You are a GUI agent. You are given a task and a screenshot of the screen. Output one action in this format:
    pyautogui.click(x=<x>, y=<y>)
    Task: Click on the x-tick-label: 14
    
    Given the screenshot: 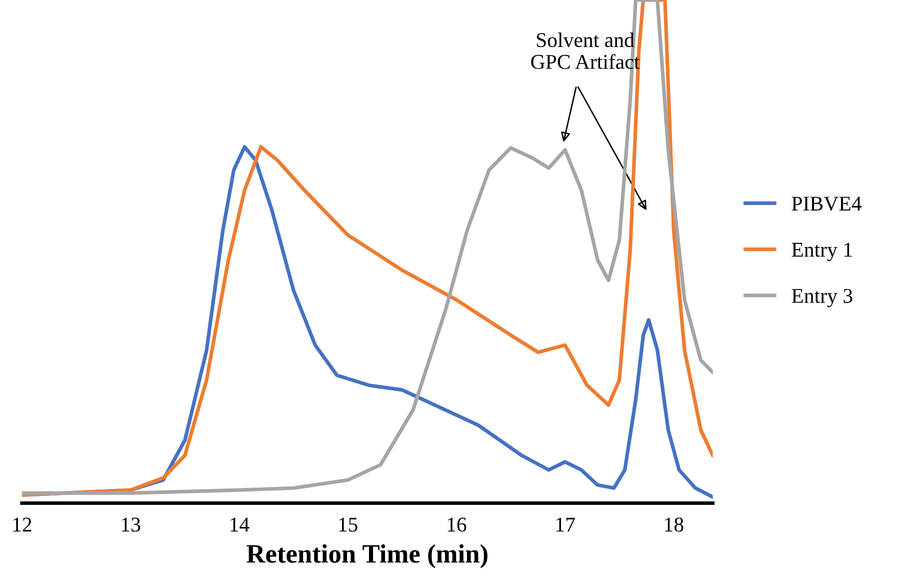 What is the action you would take?
    pyautogui.click(x=240, y=525)
    